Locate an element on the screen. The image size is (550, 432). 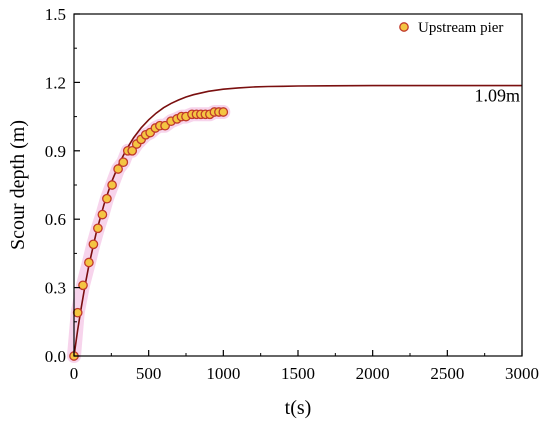
x-tick-label: 500 is located at coordinates (149, 373).